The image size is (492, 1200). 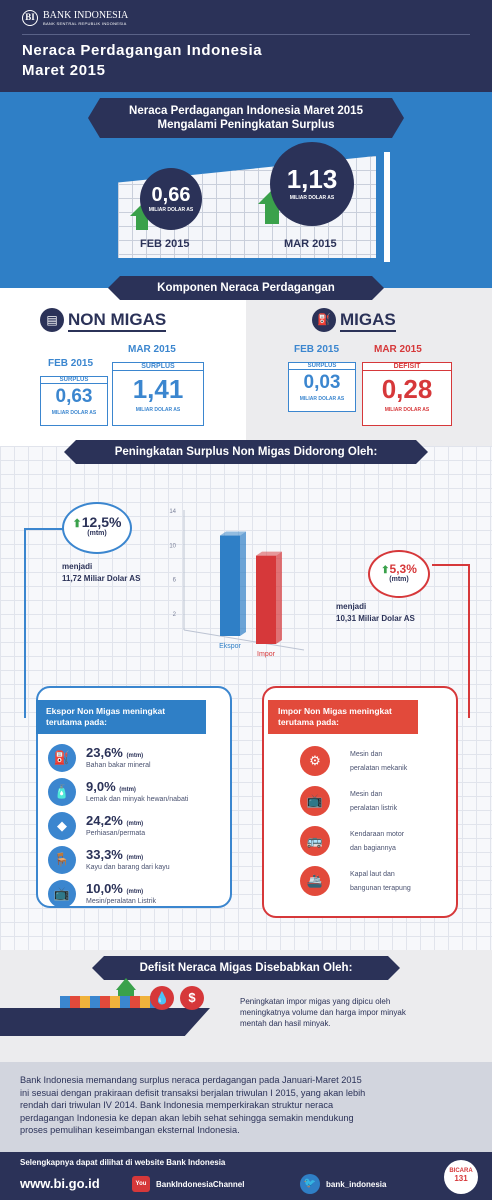 I want to click on components-ribbon: Komponen Neraca Perdagangan, so click(x=246, y=288).